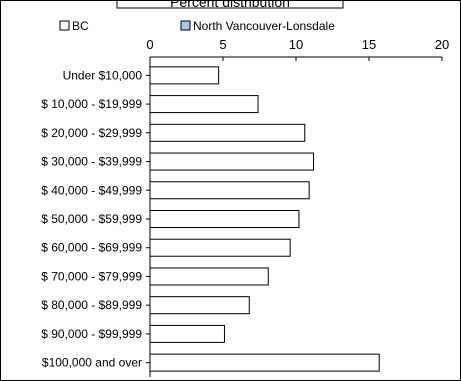 The height and width of the screenshot is (381, 461). What do you see at coordinates (222, 44) in the screenshot?
I see `x-tick-label: 5` at bounding box center [222, 44].